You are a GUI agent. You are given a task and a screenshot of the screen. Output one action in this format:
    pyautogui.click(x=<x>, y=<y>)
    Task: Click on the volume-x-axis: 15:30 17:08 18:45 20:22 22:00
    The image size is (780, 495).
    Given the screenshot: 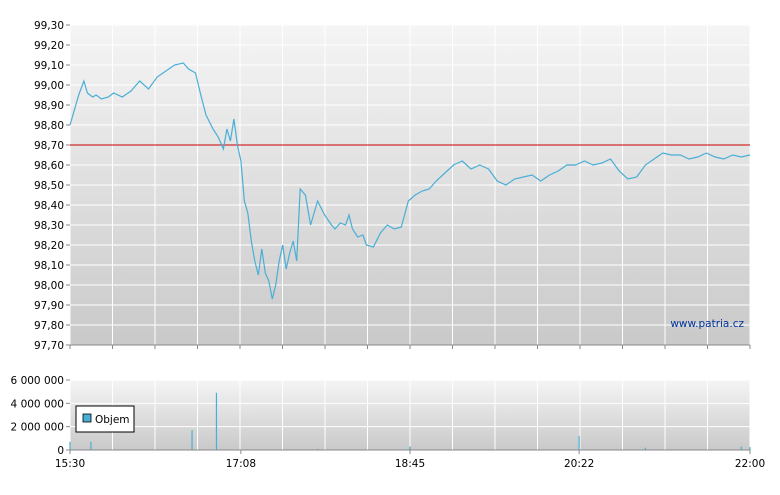 What is the action you would take?
    pyautogui.click(x=410, y=460)
    